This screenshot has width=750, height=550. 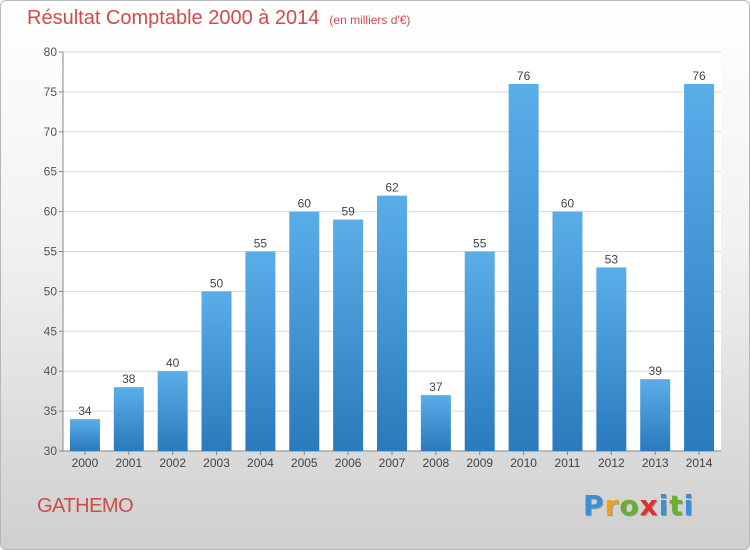 I want to click on commune-name: GATHEMO, so click(x=85, y=506).